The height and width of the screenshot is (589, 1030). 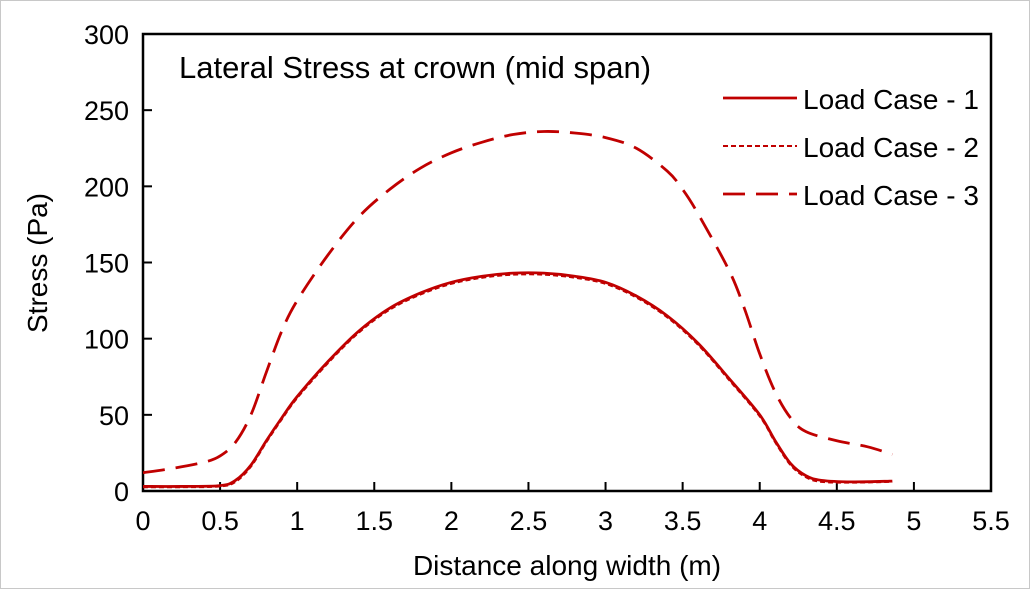 What do you see at coordinates (891, 147) in the screenshot?
I see `legend-label-load-case-2: Load Case - 2` at bounding box center [891, 147].